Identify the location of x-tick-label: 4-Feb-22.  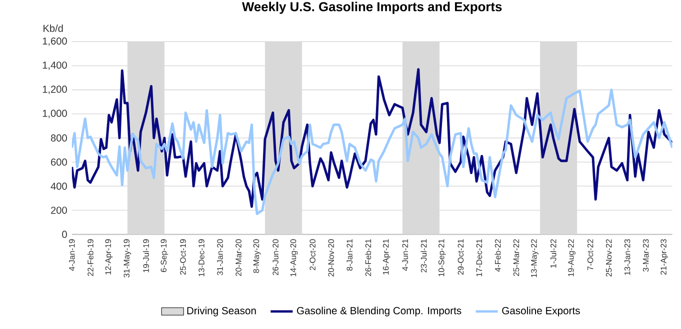
(497, 255).